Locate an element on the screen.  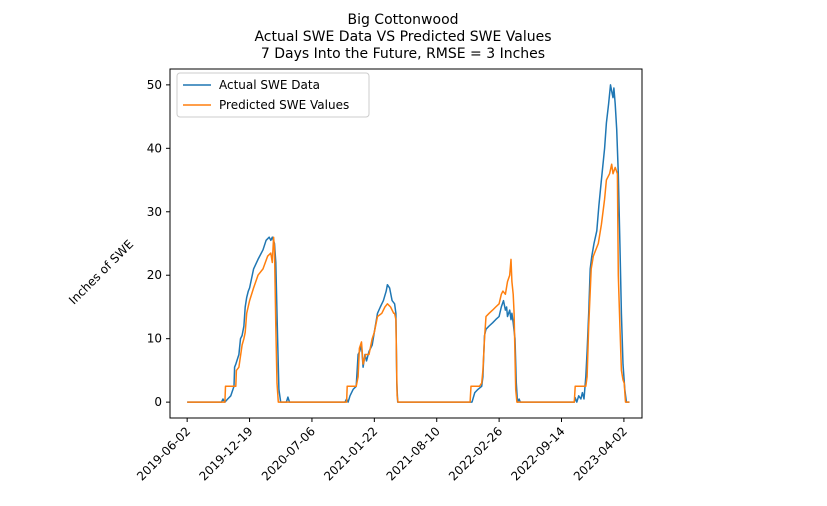
legend-label-actual: Actual SWE Data is located at coordinates (269, 85).